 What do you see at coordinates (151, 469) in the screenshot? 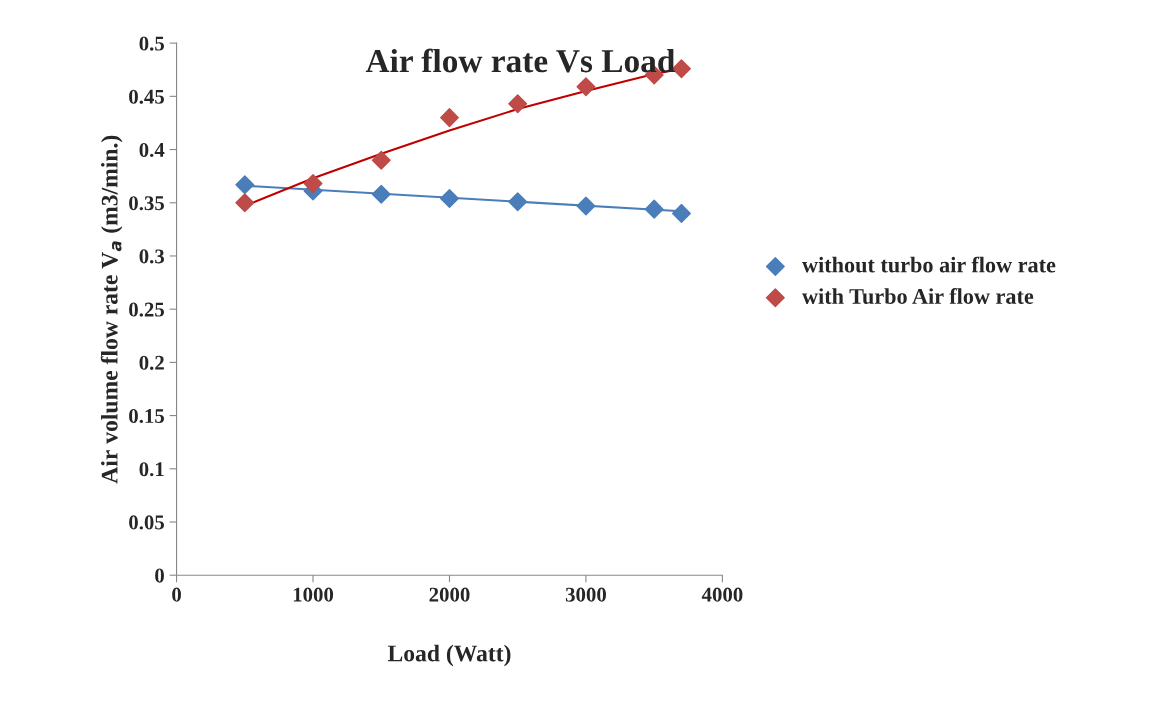
I see `y-tick-label: 0.1` at bounding box center [151, 469].